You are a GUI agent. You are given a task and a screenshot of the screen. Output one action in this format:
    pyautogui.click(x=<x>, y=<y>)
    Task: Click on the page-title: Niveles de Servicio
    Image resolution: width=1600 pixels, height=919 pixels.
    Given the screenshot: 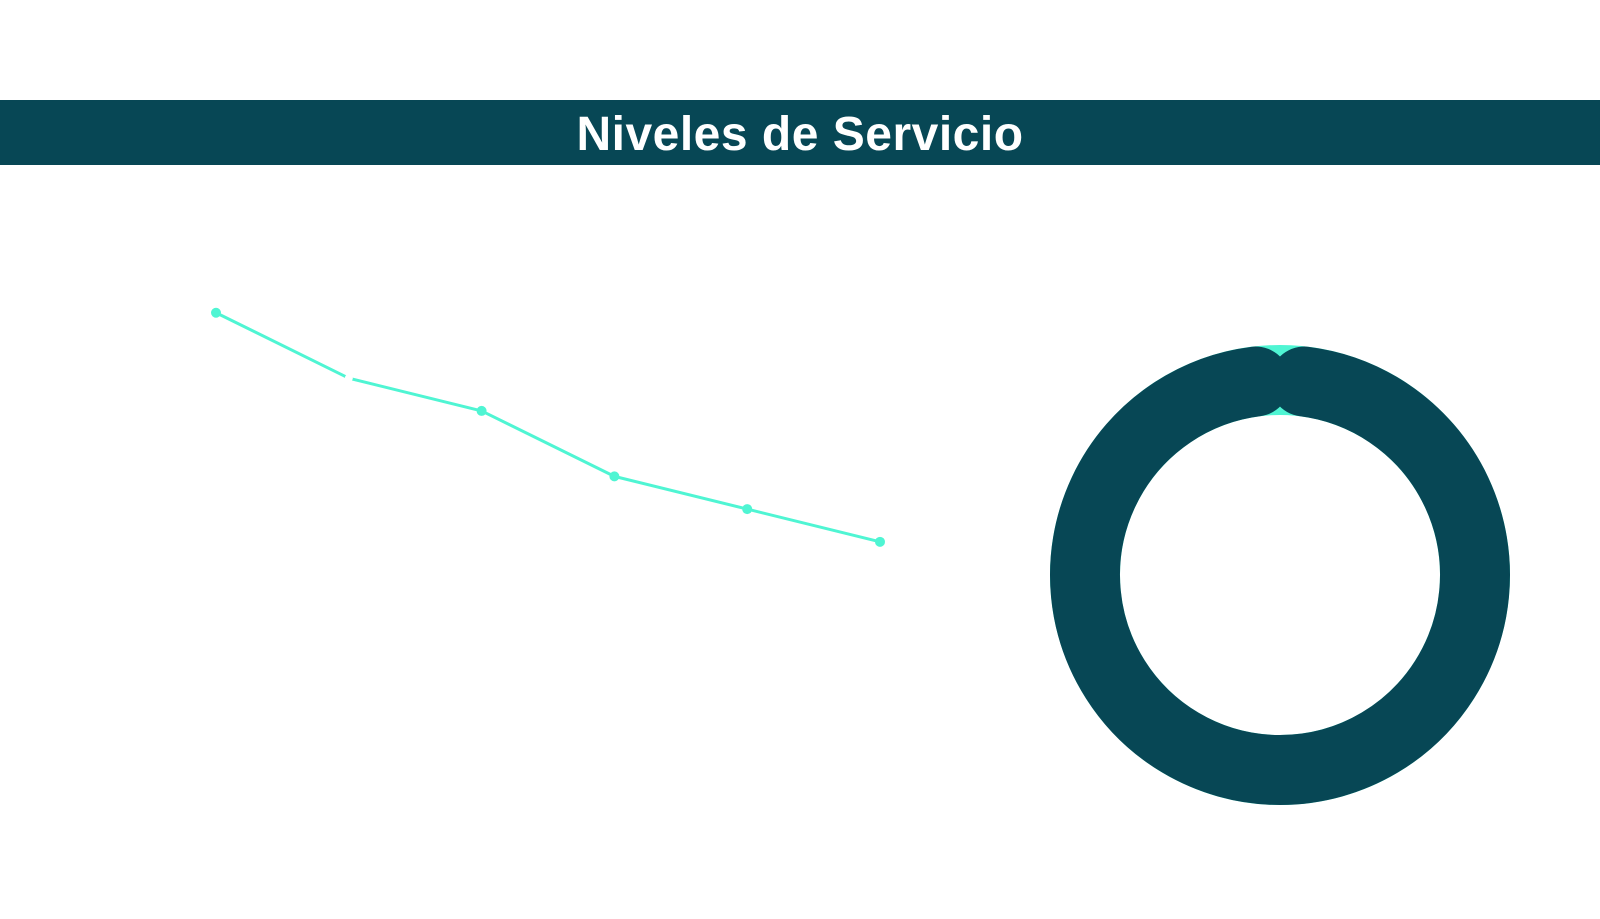 What is the action you would take?
    pyautogui.click(x=800, y=134)
    